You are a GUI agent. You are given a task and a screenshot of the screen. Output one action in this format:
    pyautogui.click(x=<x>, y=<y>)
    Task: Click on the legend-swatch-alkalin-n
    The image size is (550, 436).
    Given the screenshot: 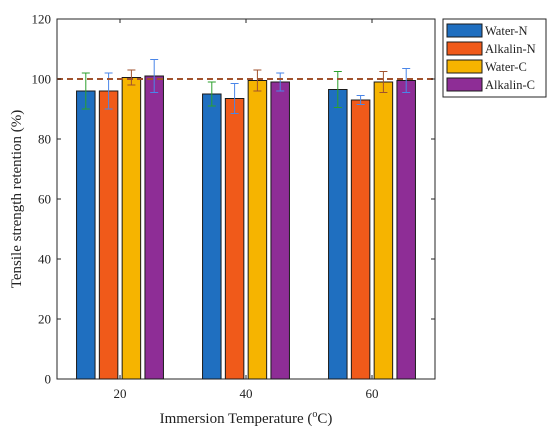 What is the action you would take?
    pyautogui.click(x=464, y=48)
    